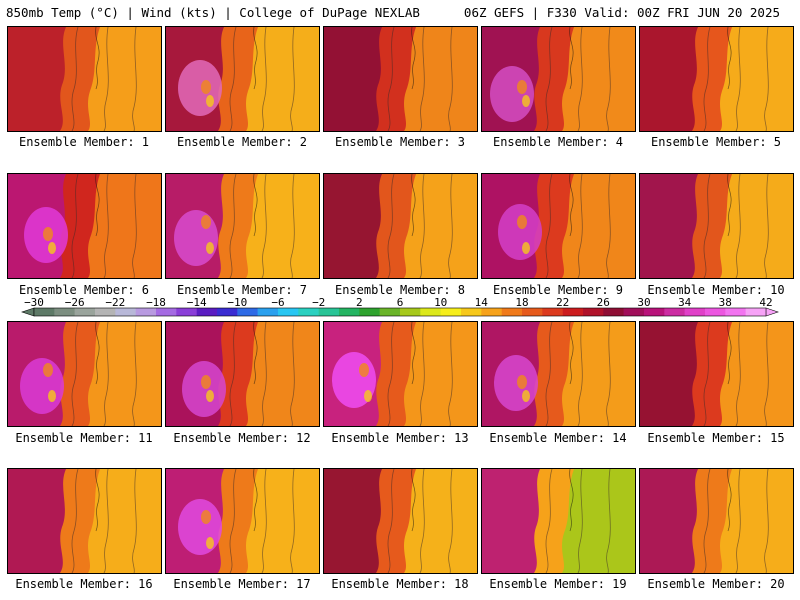 This screenshot has height=600, width=800. I want to click on colorbar-tick-label: −18, so click(156, 302).